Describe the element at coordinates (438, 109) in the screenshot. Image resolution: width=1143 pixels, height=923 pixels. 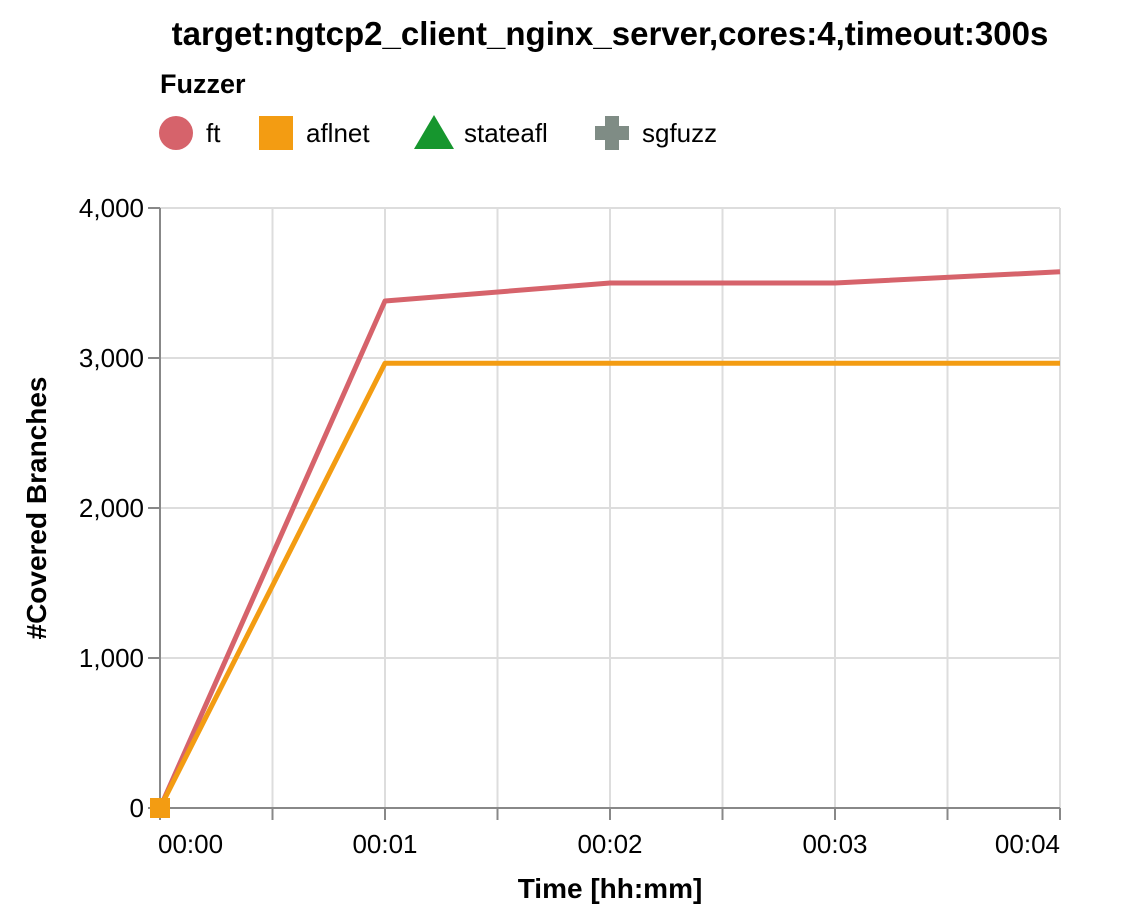
I see `legend: Fuzzer ft aflnet stateafl sgfuzz` at that location.